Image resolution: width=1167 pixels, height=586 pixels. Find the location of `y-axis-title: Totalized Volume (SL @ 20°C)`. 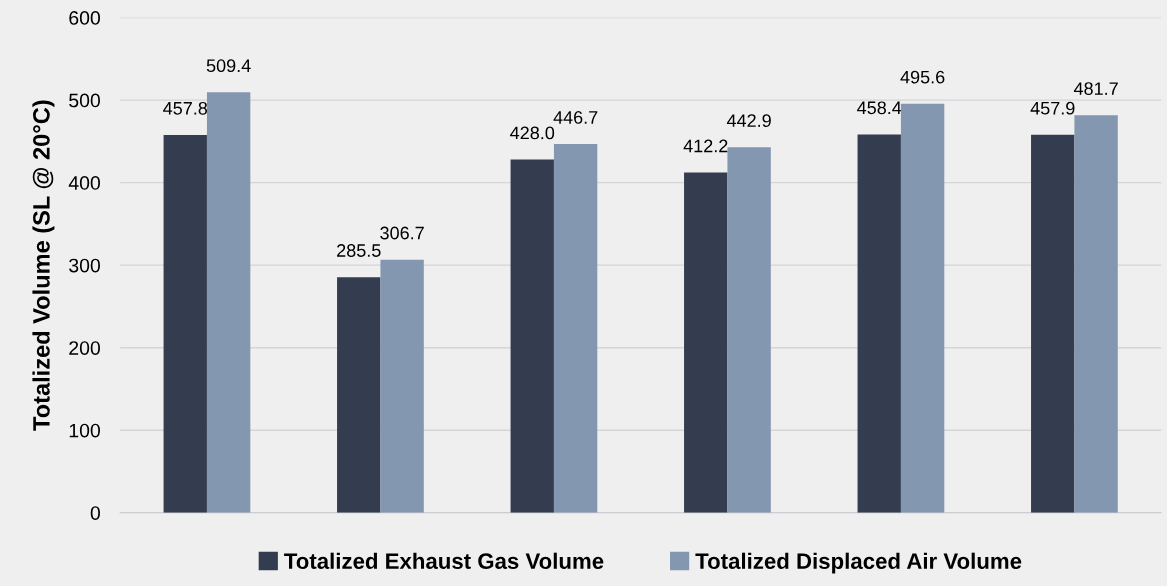

y-axis-title: Totalized Volume (SL @ 20°C) is located at coordinates (43, 265).